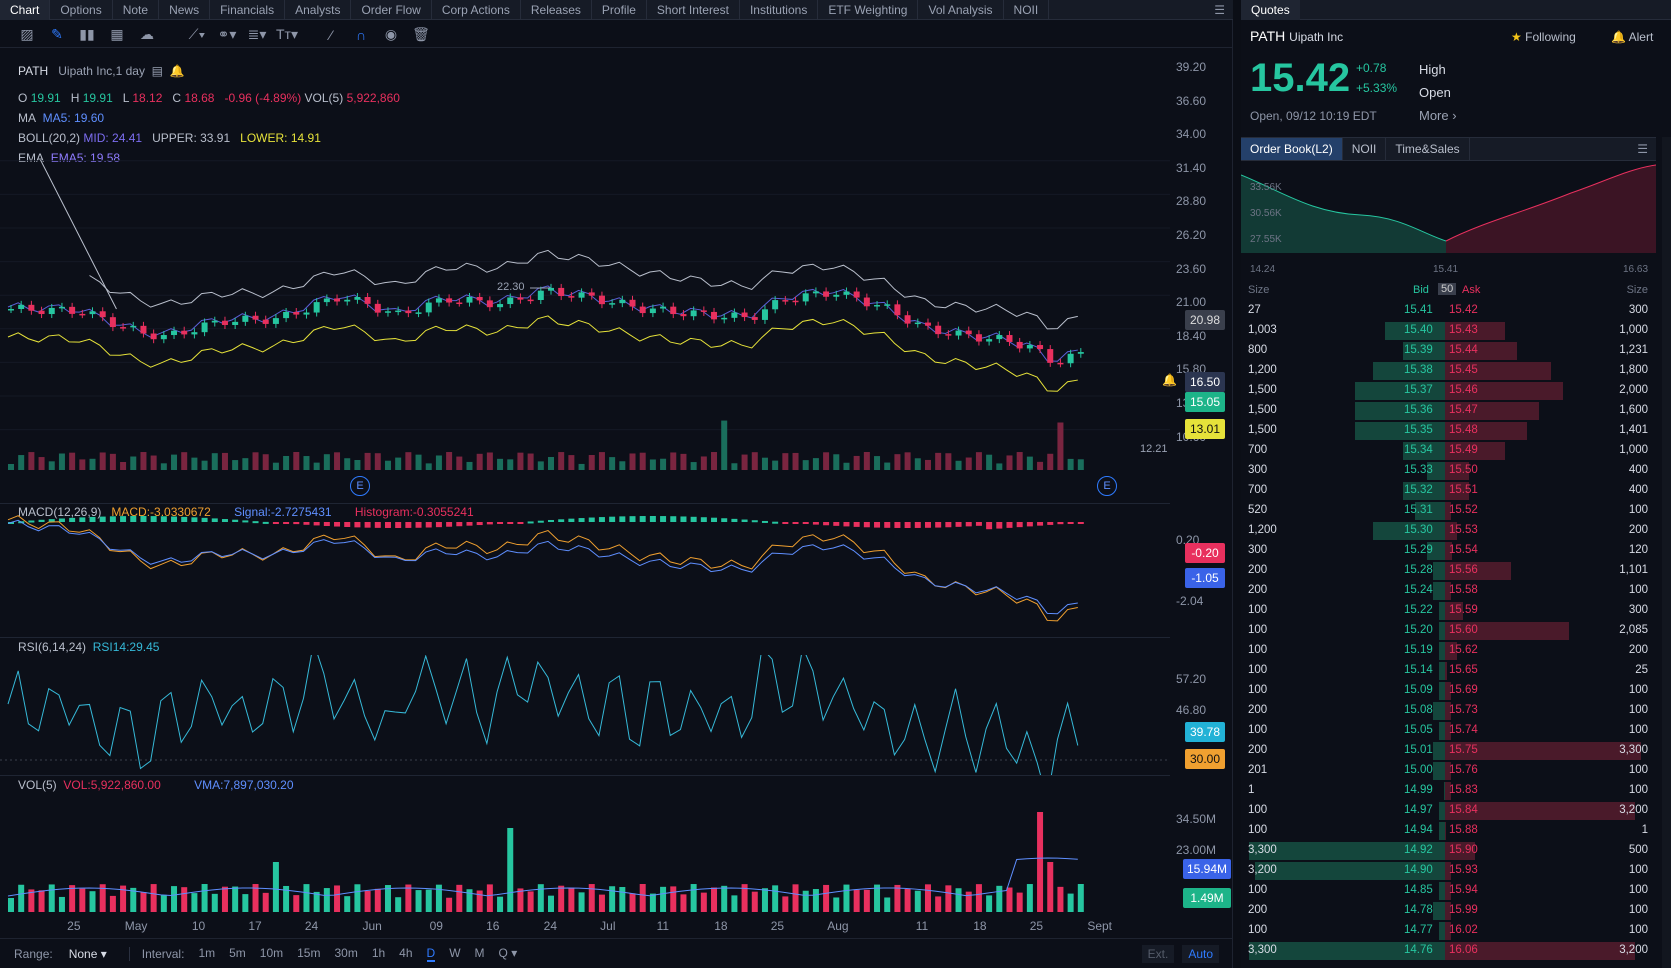 The height and width of the screenshot is (968, 1671). What do you see at coordinates (57, 34) in the screenshot?
I see `draw-pencil-icon: ✎` at bounding box center [57, 34].